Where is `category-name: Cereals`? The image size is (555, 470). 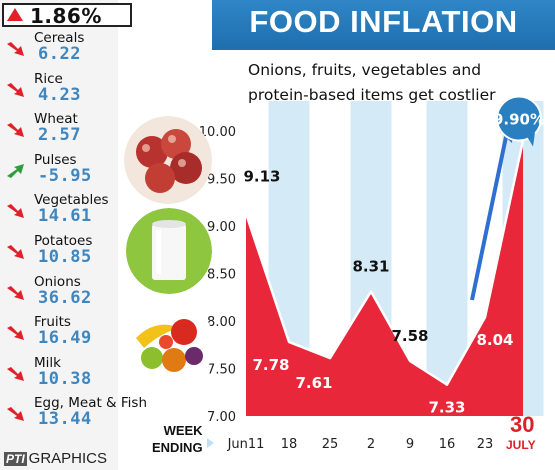 category-name: Cereals is located at coordinates (59, 38).